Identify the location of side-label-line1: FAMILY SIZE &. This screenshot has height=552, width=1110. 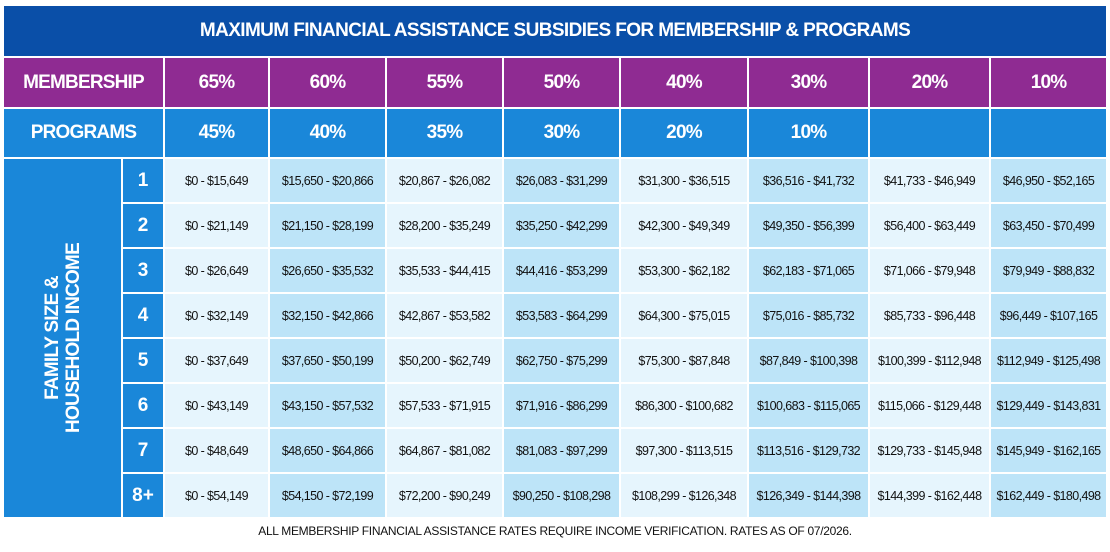
(52, 338).